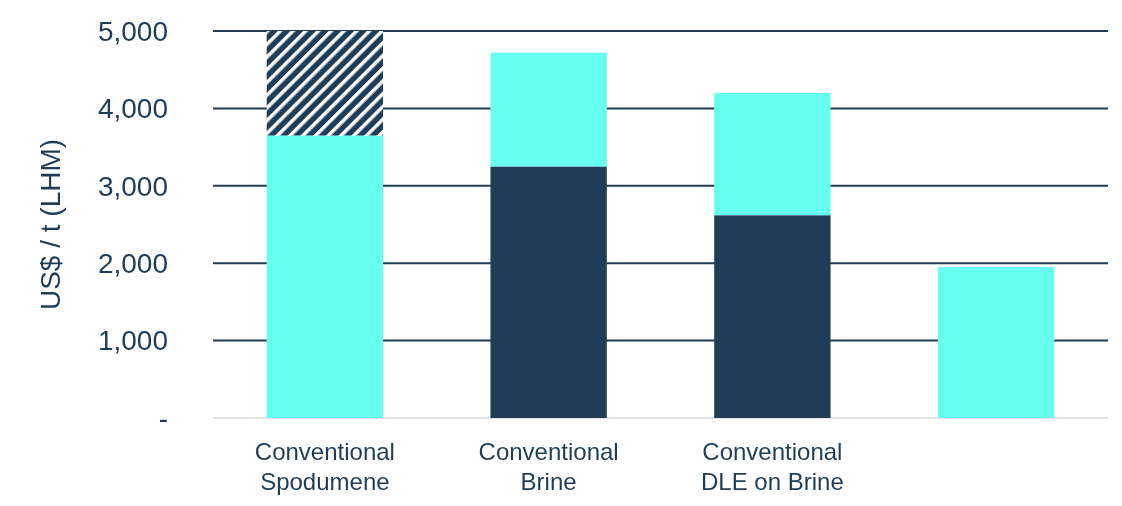  What do you see at coordinates (548, 466) in the screenshot?
I see `x-tick-label: Conventional Brine` at bounding box center [548, 466].